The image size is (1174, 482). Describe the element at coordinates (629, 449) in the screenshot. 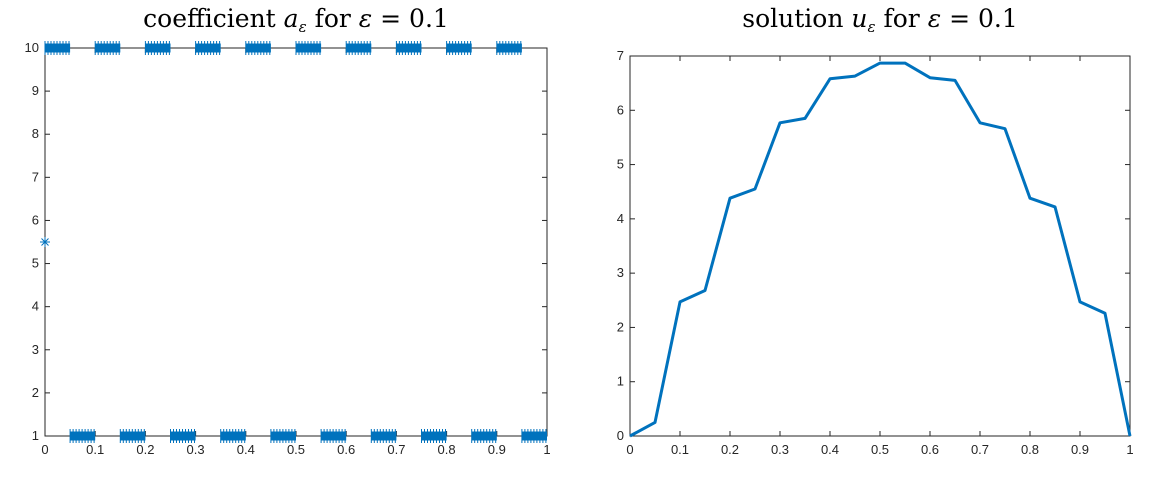

I see `solution-xtick-label: 0` at that location.